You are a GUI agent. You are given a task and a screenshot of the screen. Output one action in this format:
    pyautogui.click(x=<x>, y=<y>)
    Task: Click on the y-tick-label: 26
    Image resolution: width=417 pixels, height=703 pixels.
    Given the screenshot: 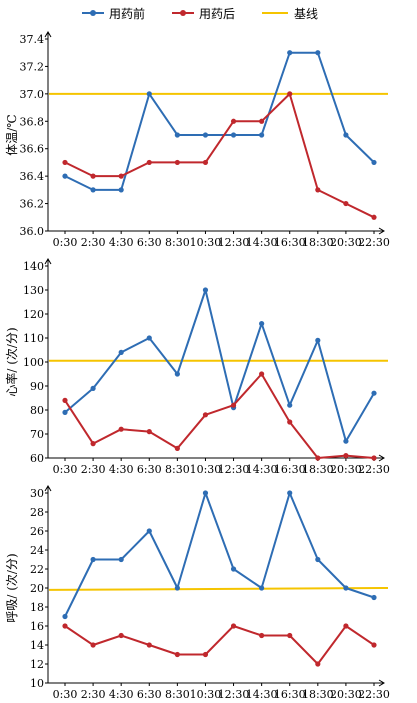 What is the action you would take?
    pyautogui.click(x=37, y=531)
    